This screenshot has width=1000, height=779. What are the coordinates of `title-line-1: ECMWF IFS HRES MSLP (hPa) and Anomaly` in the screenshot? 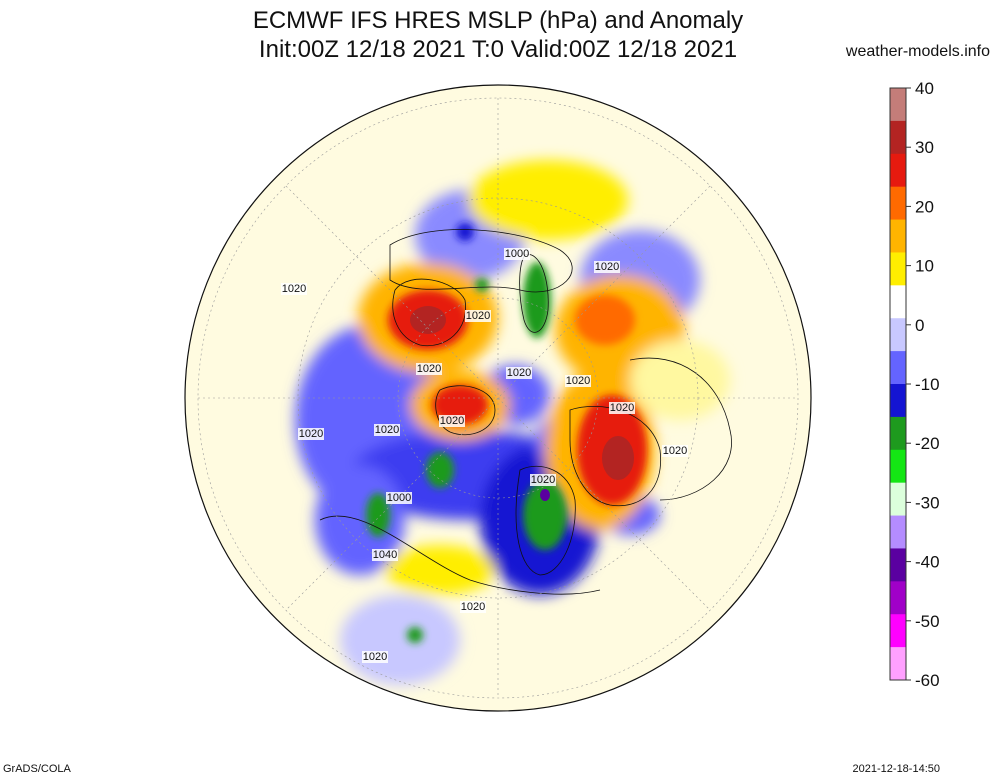 It's located at (498, 20).